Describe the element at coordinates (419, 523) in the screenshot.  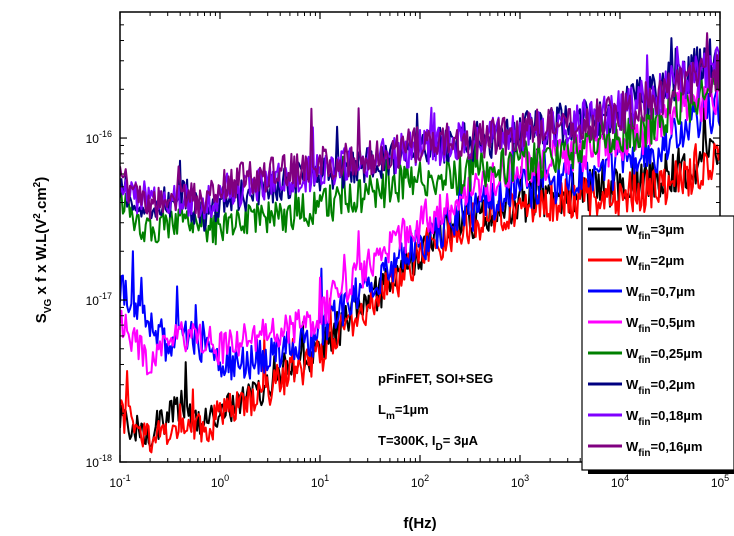
I see `x-axis-title: f(Hz)` at that location.